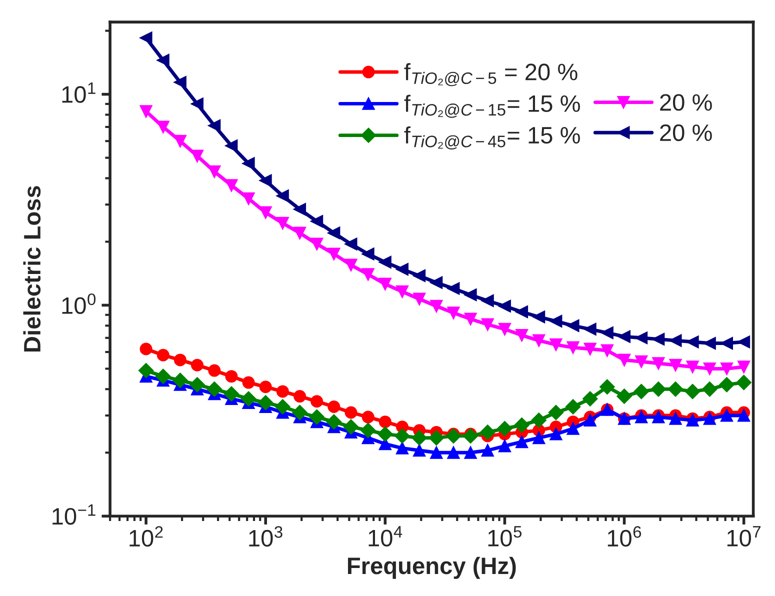 This screenshot has height=596, width=775. I want to click on legend-label: 20 %, so click(686, 133).